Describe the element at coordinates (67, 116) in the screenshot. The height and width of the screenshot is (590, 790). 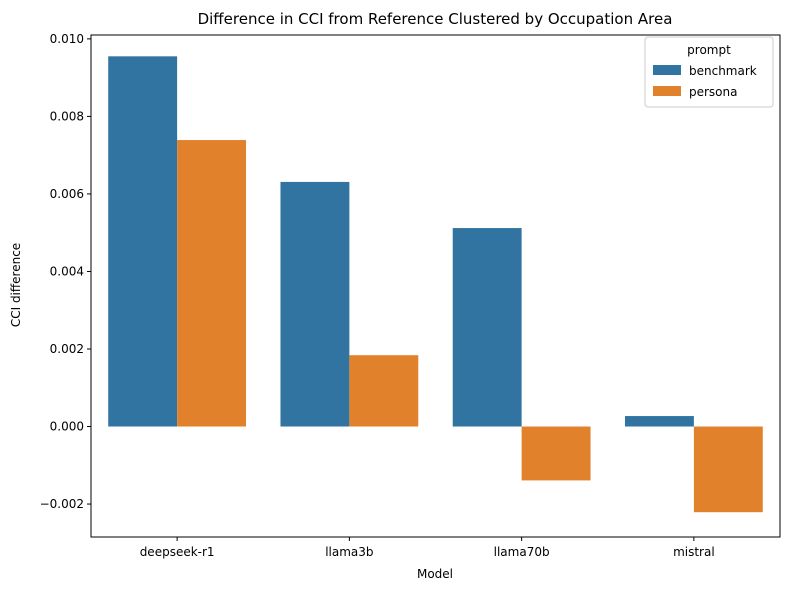
I see `y-tick-label: 0.008` at that location.